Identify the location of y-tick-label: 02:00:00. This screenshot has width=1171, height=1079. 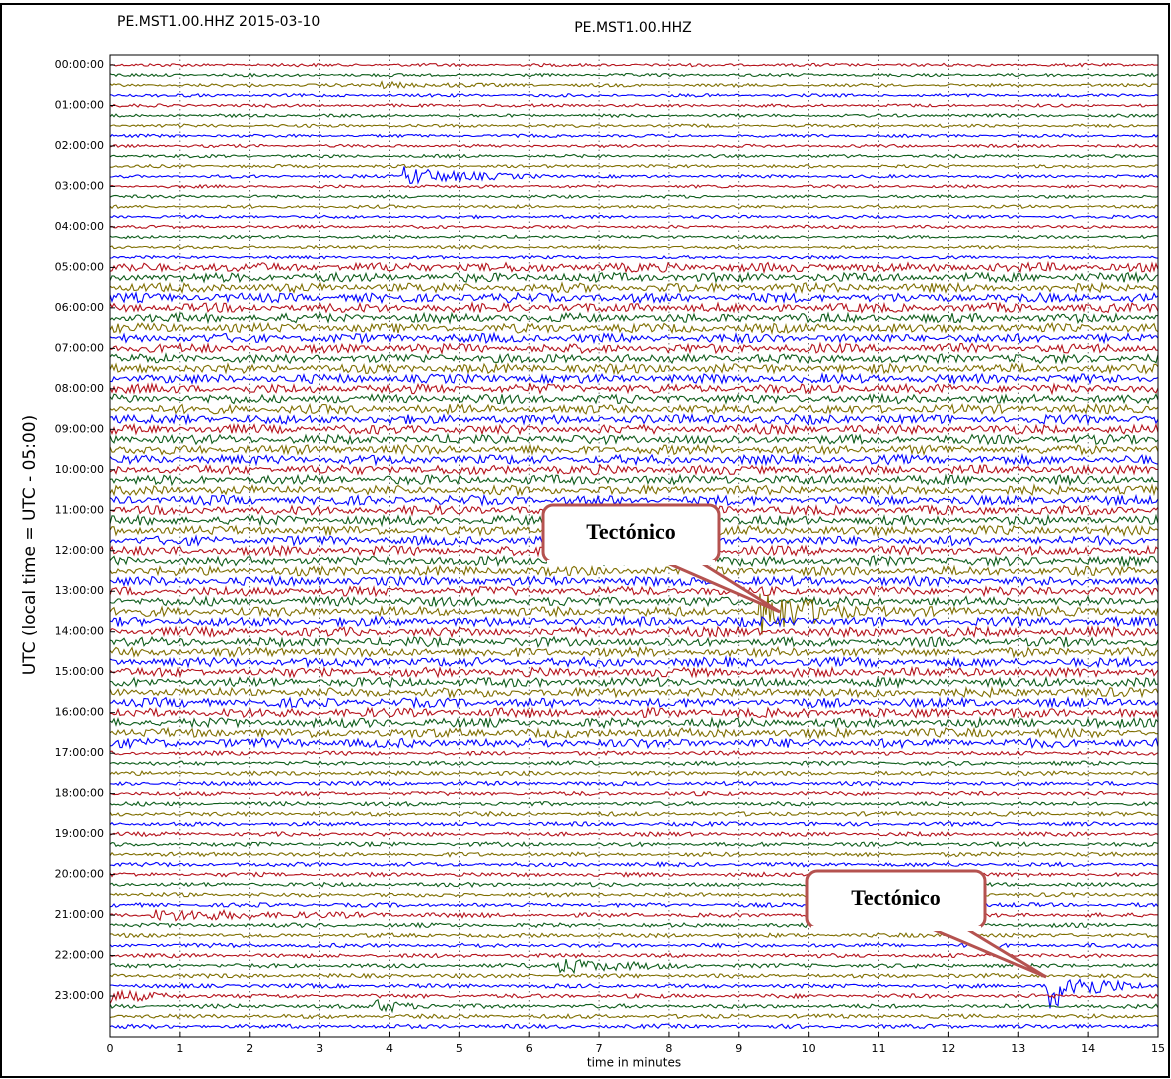
(79, 145).